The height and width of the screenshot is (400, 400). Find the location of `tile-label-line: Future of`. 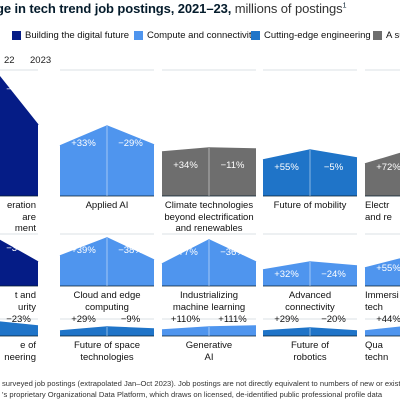

tile-label-line: Future of is located at coordinates (310, 345).